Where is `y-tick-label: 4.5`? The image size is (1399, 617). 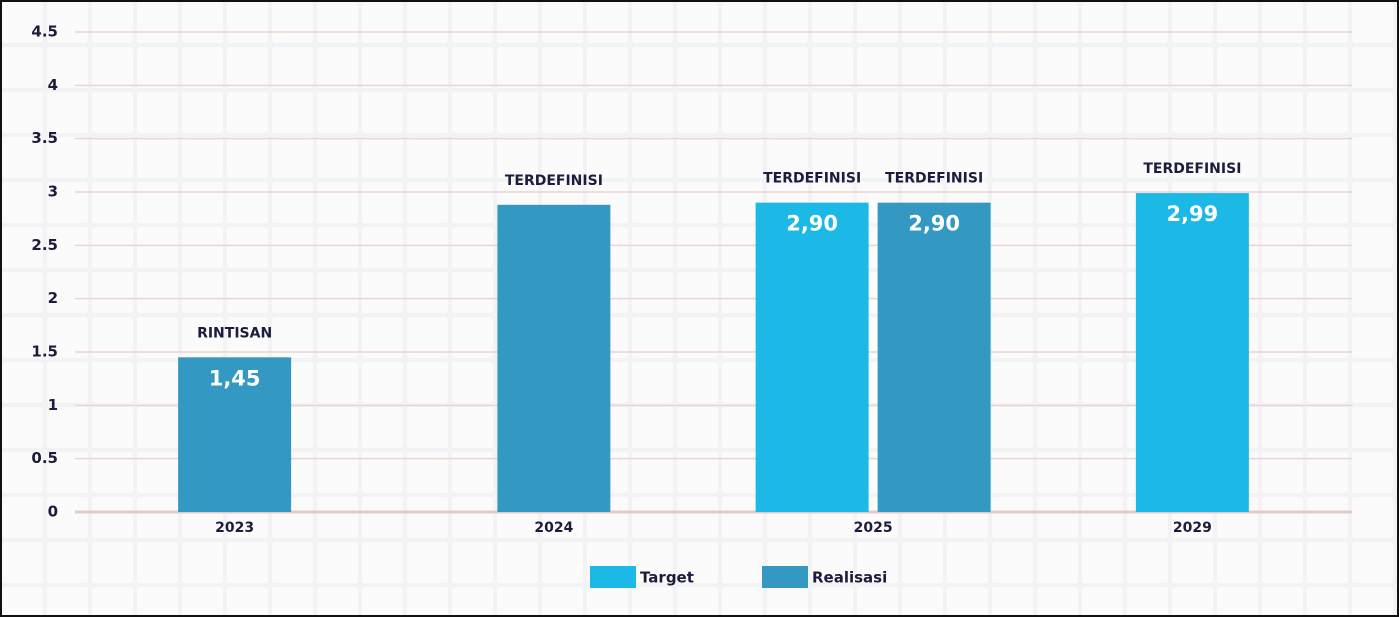 y-tick-label: 4.5 is located at coordinates (44, 32).